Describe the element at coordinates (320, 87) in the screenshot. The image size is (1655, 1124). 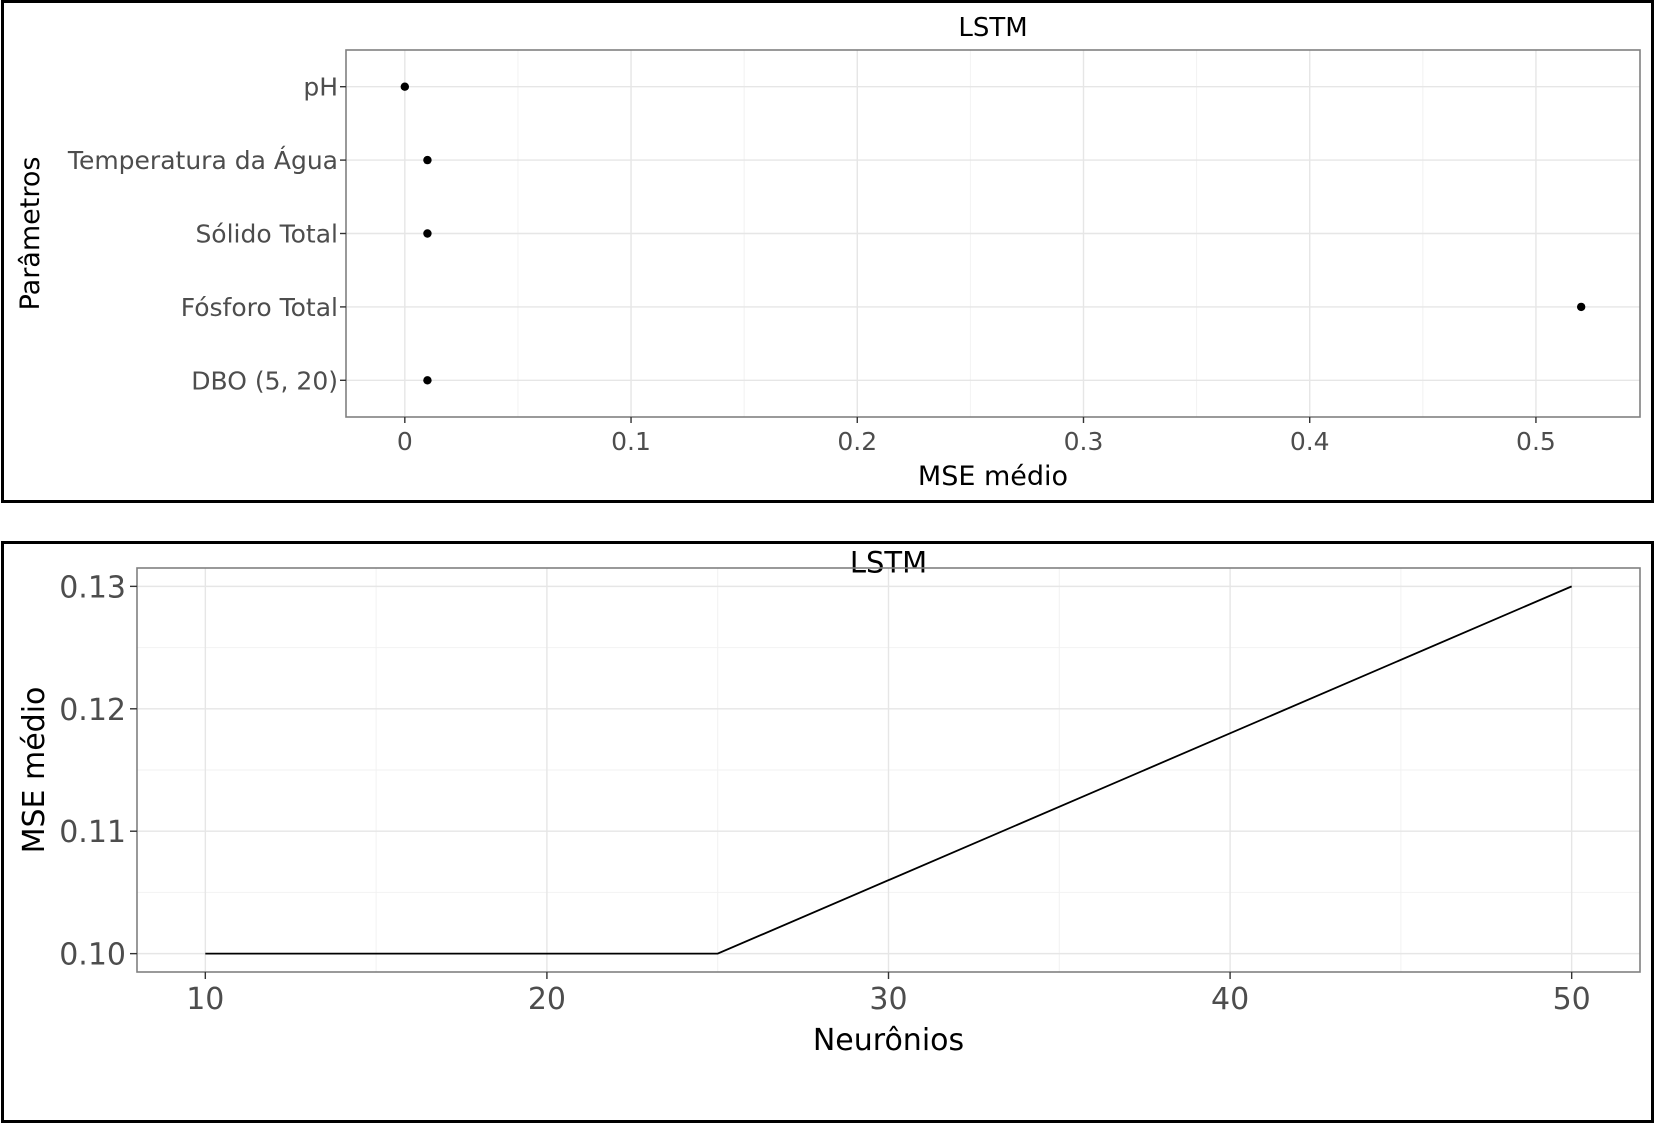
I see `y-tick-label: pH` at that location.